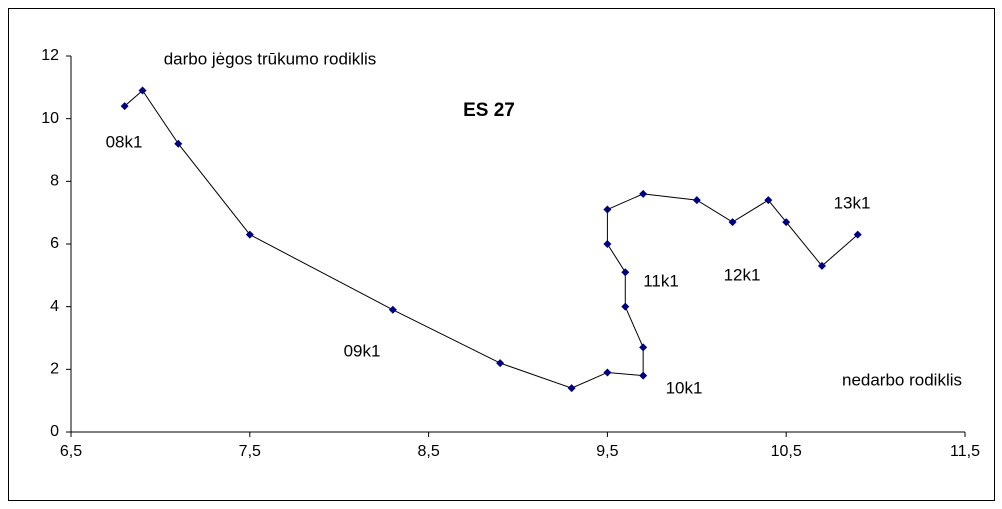 Image resolution: width=1002 pixels, height=509 pixels. What do you see at coordinates (786, 451) in the screenshot?
I see `x-tick-label: 10,5` at bounding box center [786, 451].